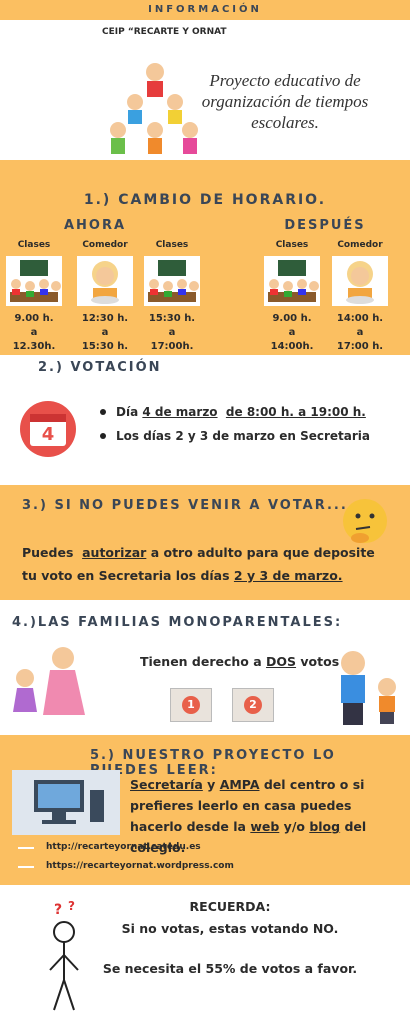  I want to click on ballot-box: 2, so click(253, 705).